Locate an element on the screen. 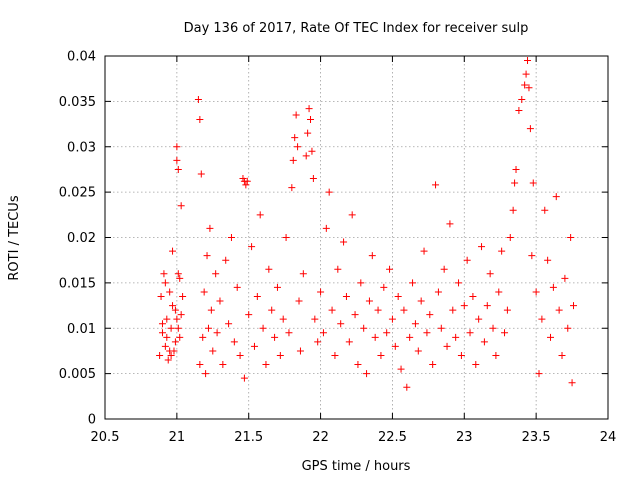  y-tick-label: 0.04 is located at coordinates (81, 57).